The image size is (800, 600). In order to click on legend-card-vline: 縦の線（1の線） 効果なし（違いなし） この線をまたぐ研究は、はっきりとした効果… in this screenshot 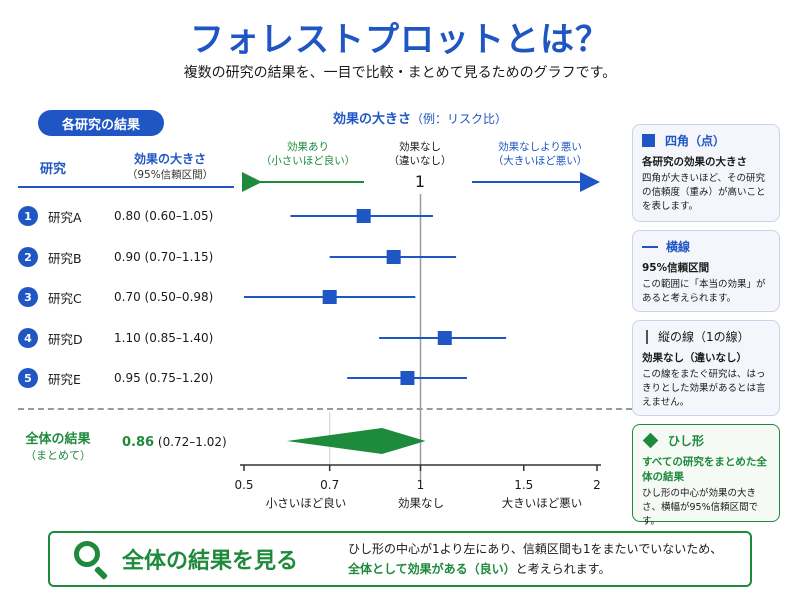, I will do `click(706, 368)`.